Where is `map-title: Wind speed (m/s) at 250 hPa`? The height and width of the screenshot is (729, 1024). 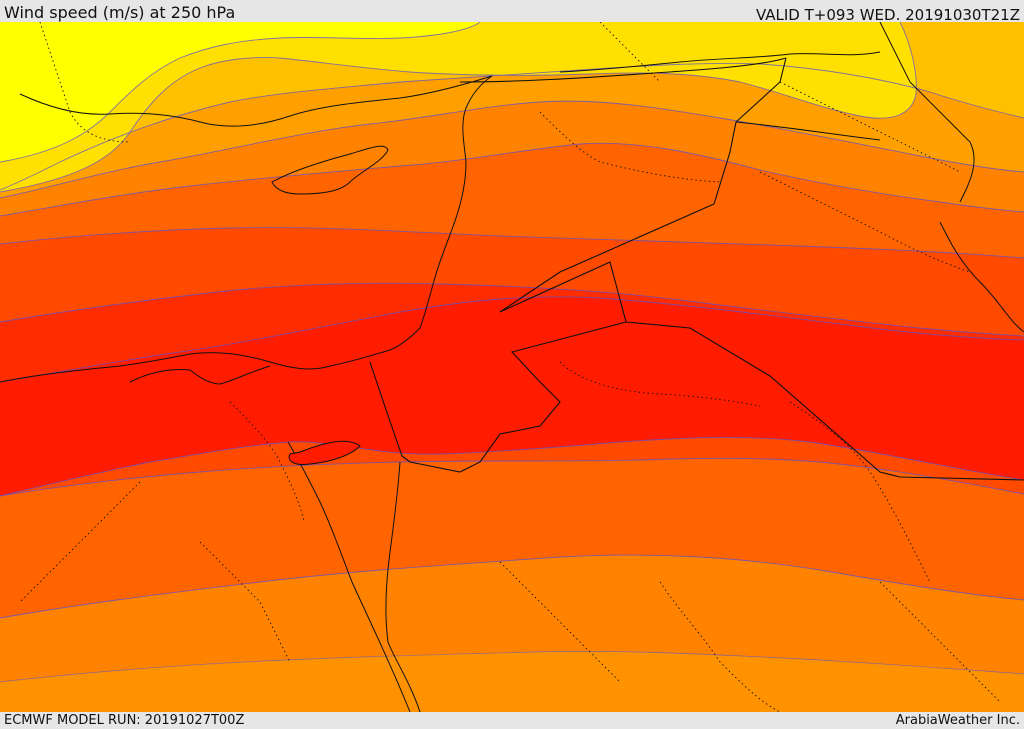
map-title: Wind speed (m/s) at 250 hPa is located at coordinates (120, 12).